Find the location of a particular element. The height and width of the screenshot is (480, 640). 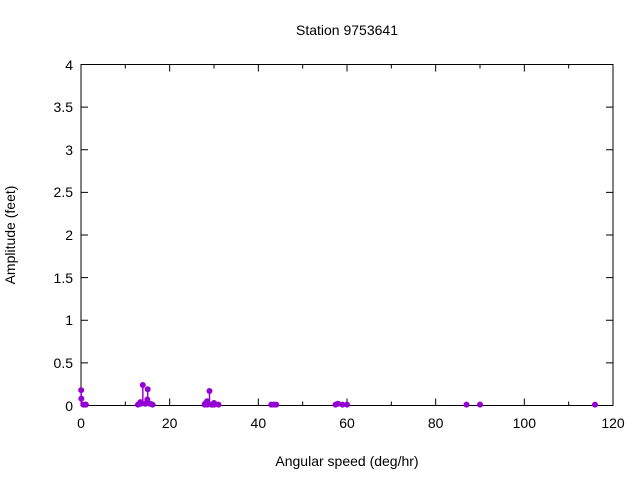

x-tick-label: 80 is located at coordinates (435, 422).